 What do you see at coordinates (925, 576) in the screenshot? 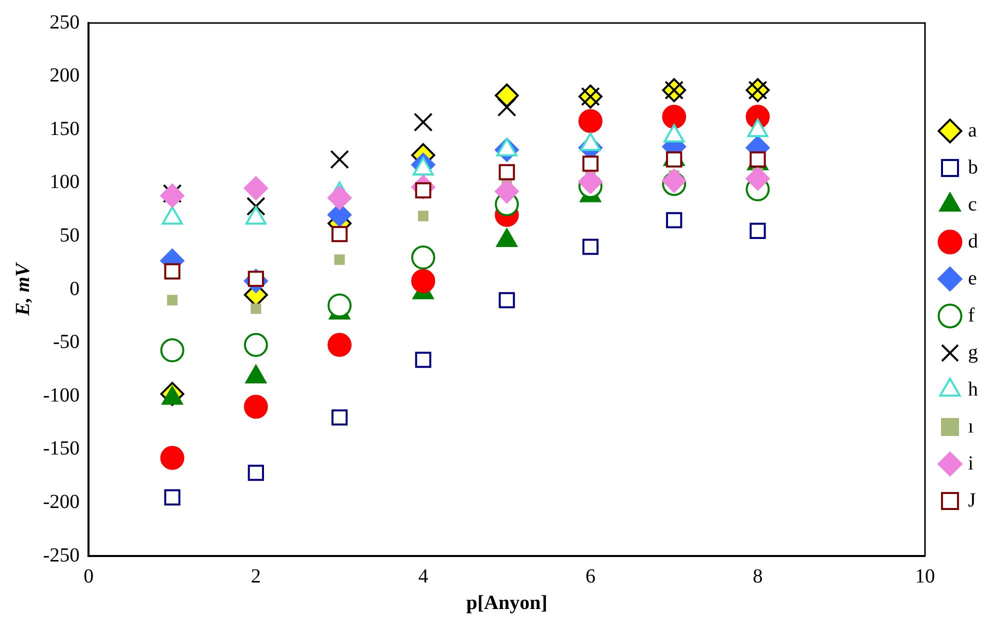
I see `x-tick-label: 10` at bounding box center [925, 576].